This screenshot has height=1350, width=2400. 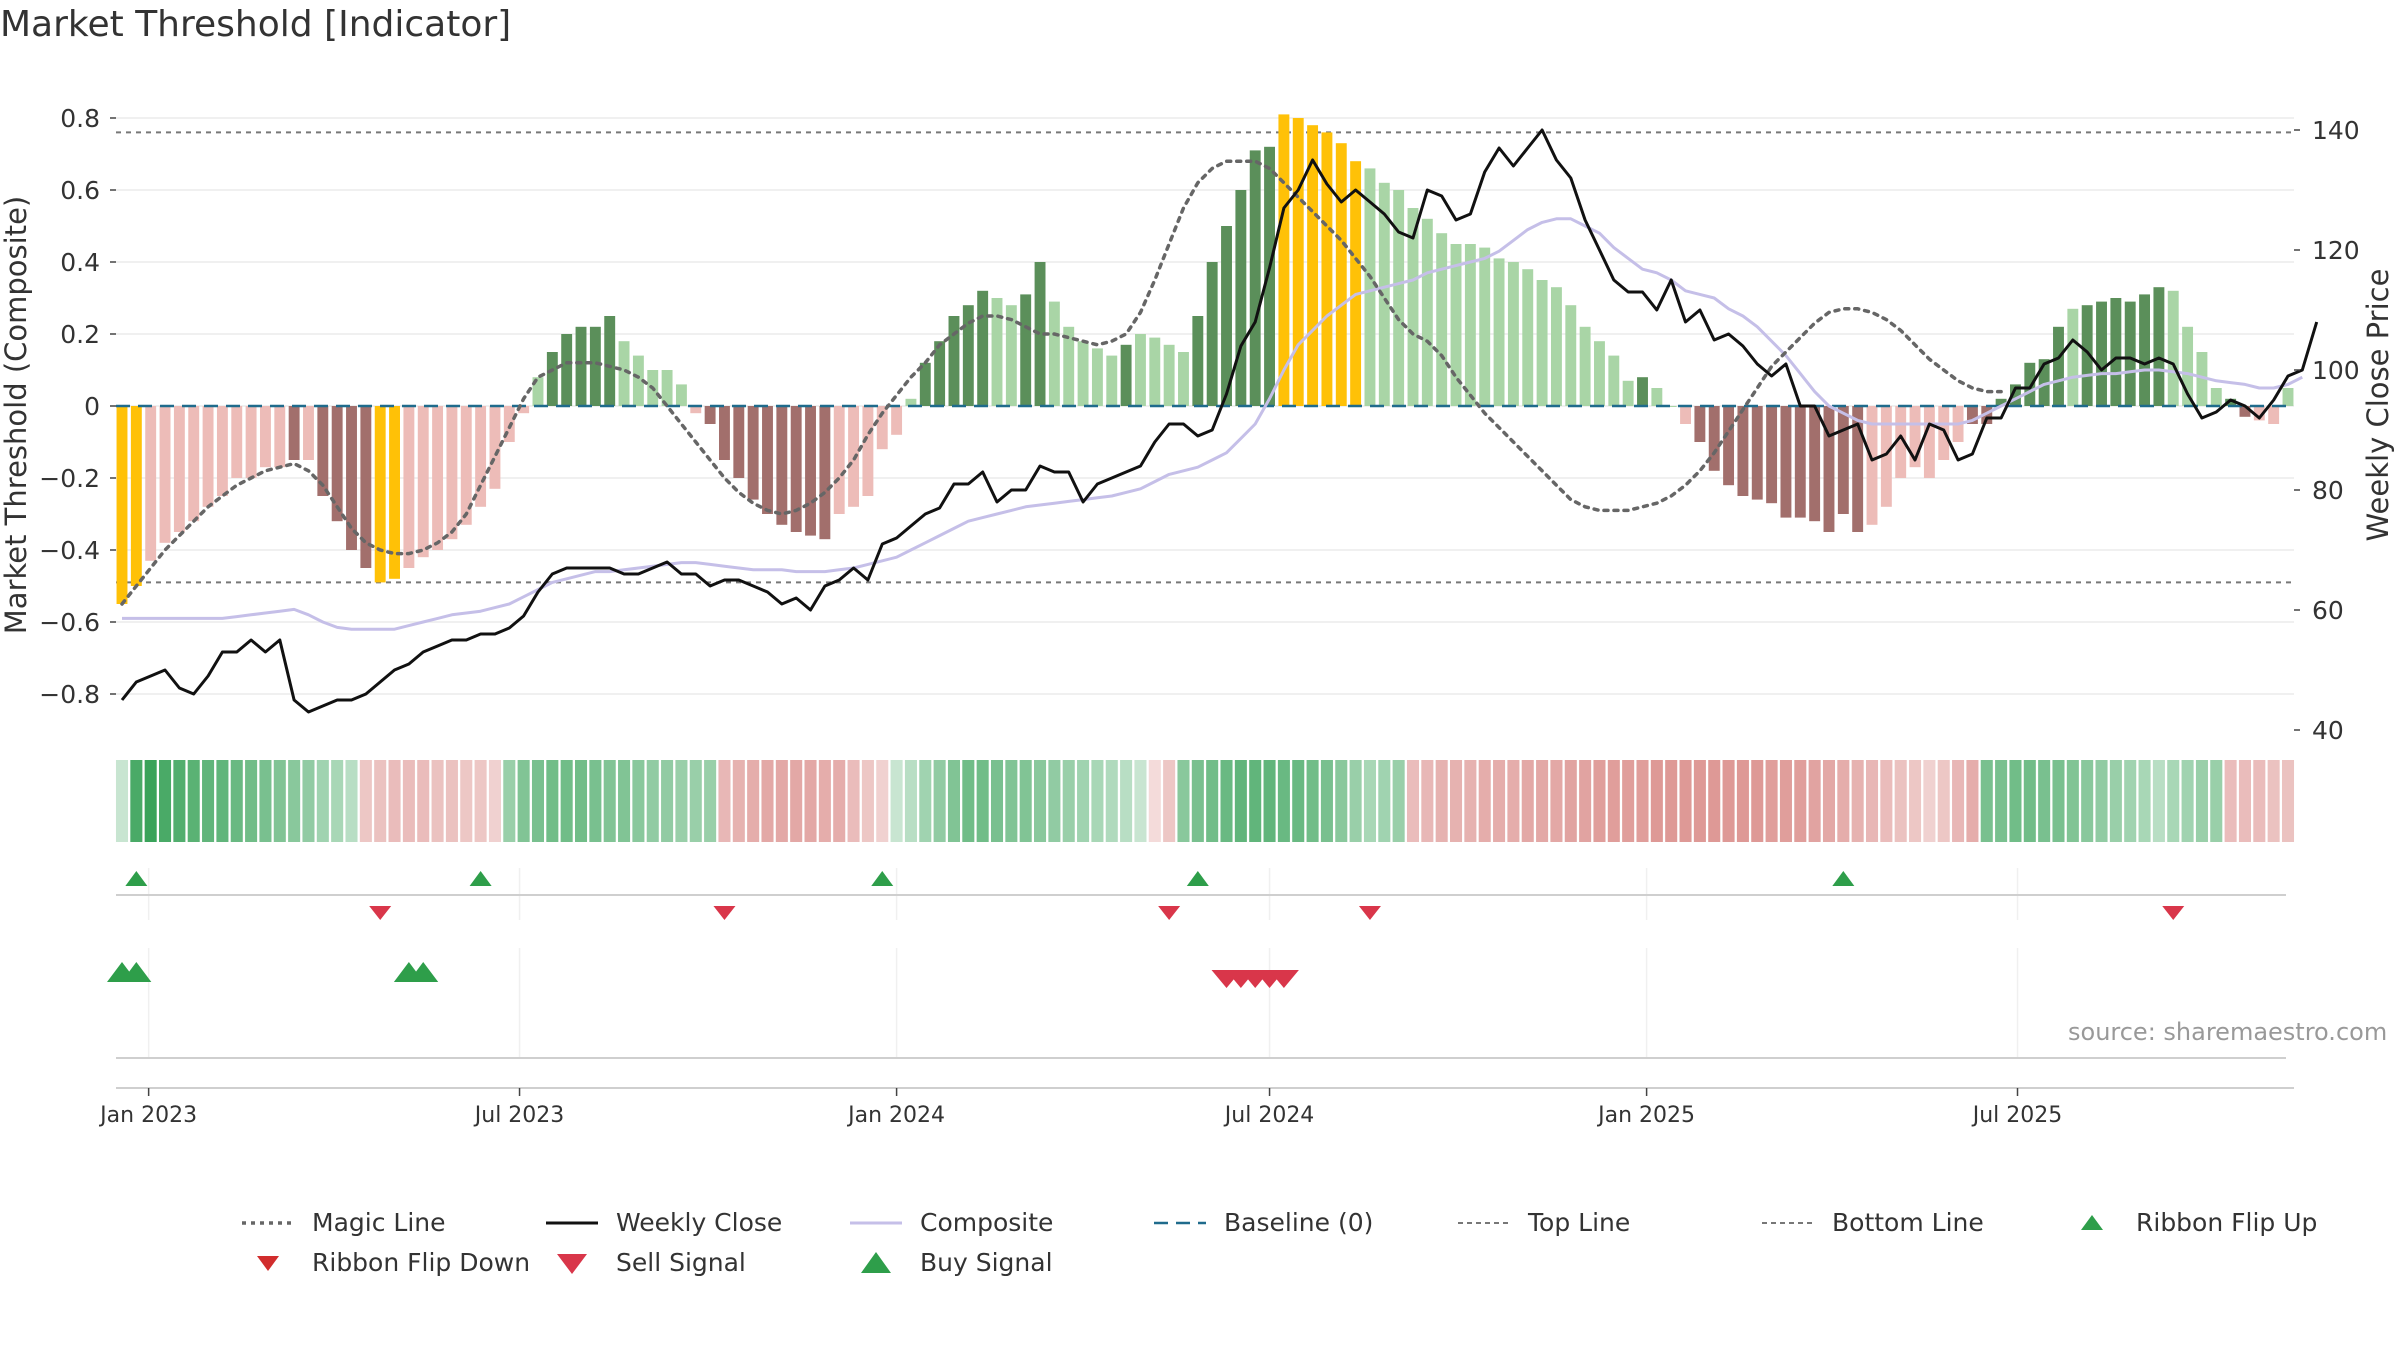 I want to click on legend-item: Baseline (0), so click(x=1261, y=1222).